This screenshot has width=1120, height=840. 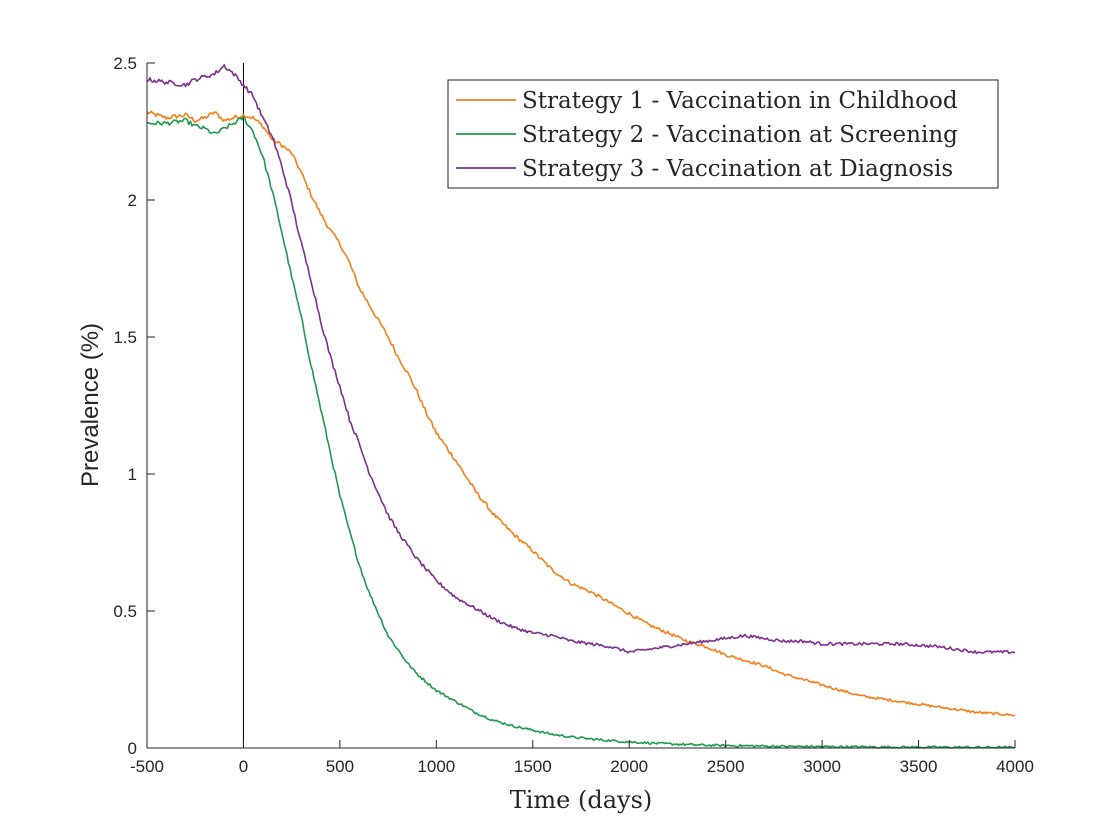 I want to click on x-axis-title: Time (days), so click(x=581, y=800).